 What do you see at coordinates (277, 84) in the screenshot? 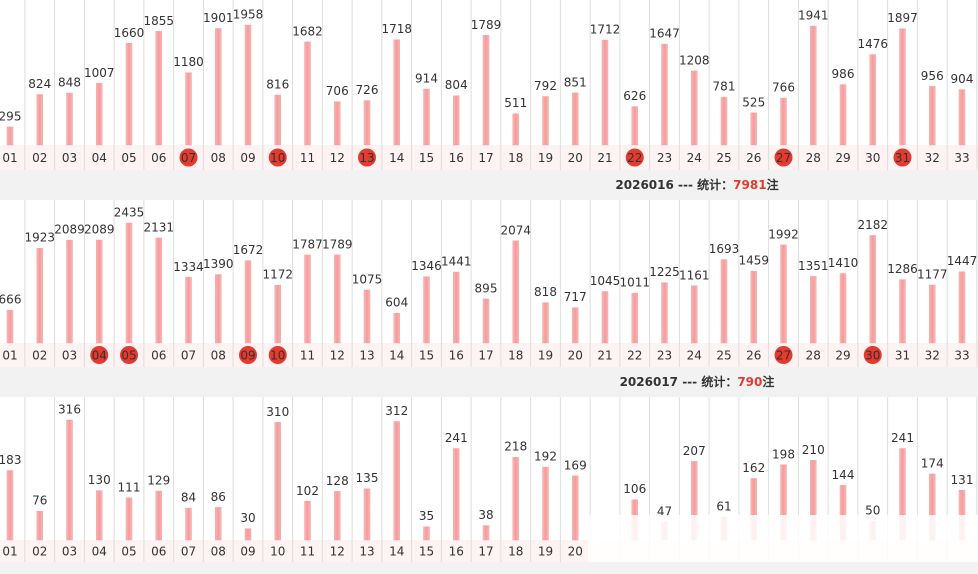
I see `value-label: 816` at bounding box center [277, 84].